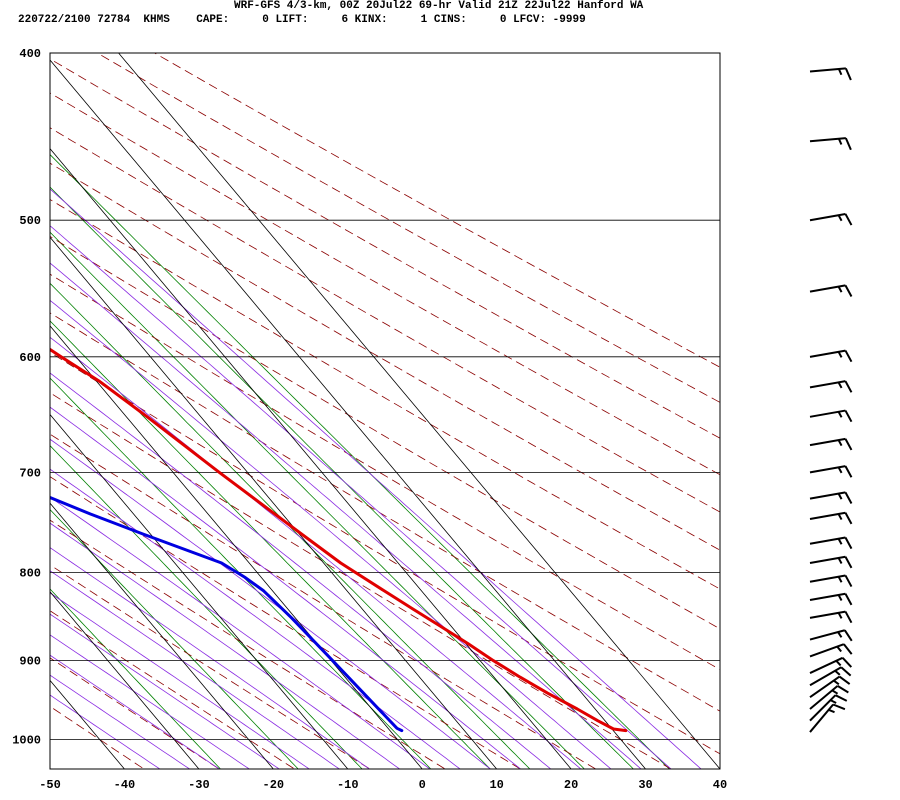  What do you see at coordinates (30, 662) in the screenshot?
I see `y-tick-label: 900` at bounding box center [30, 662].